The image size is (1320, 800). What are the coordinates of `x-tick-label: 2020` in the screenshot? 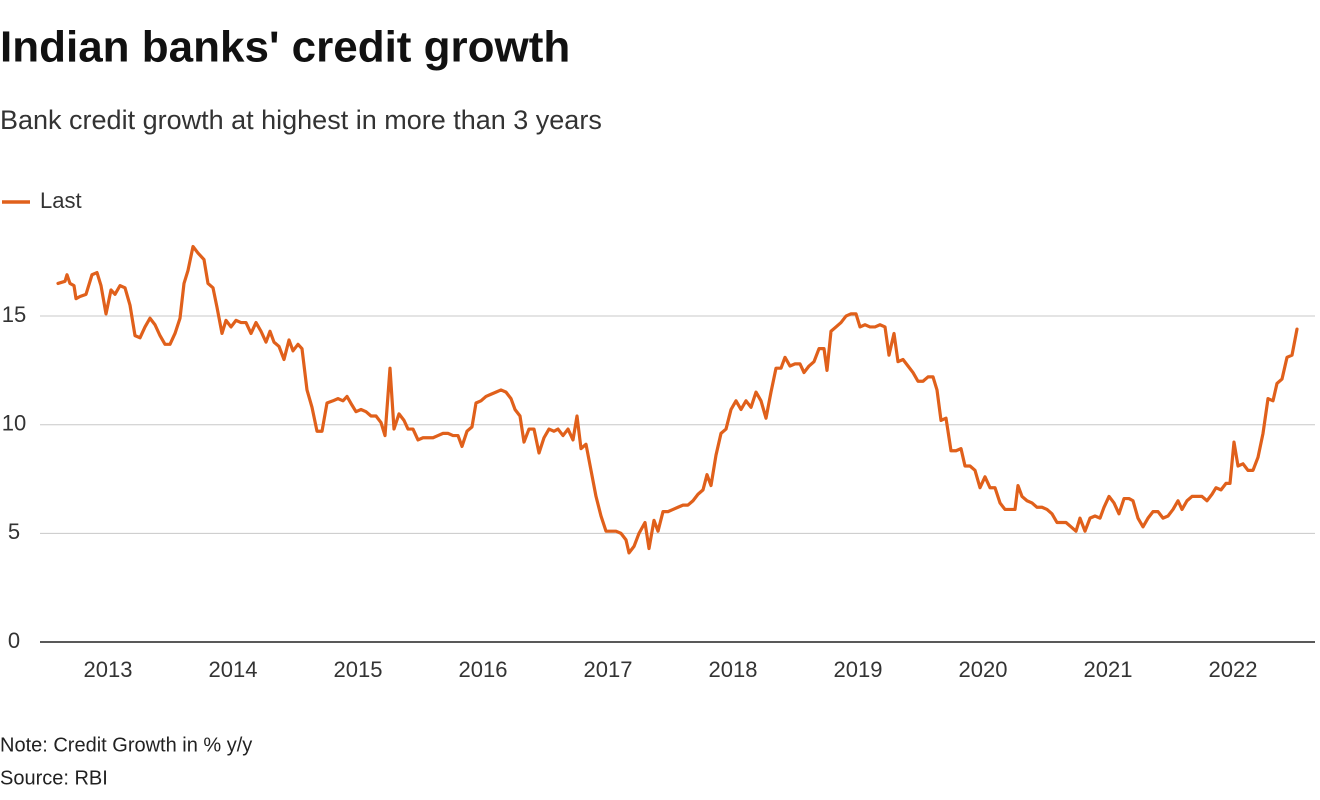 It's located at (983, 669).